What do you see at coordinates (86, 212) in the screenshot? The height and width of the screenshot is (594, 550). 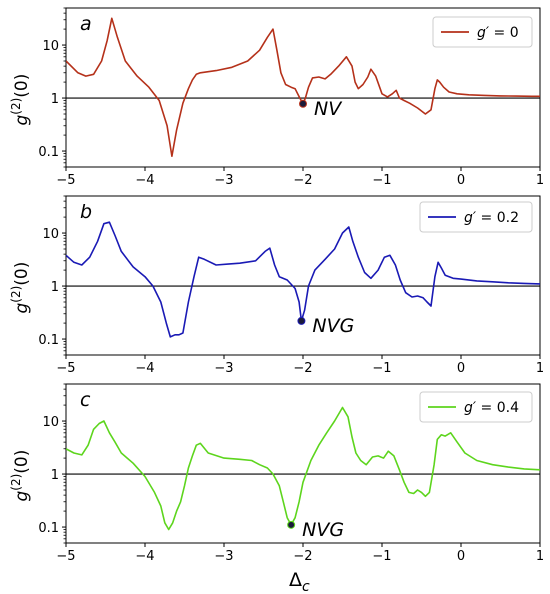 I see `panel-letter: b` at bounding box center [86, 212].